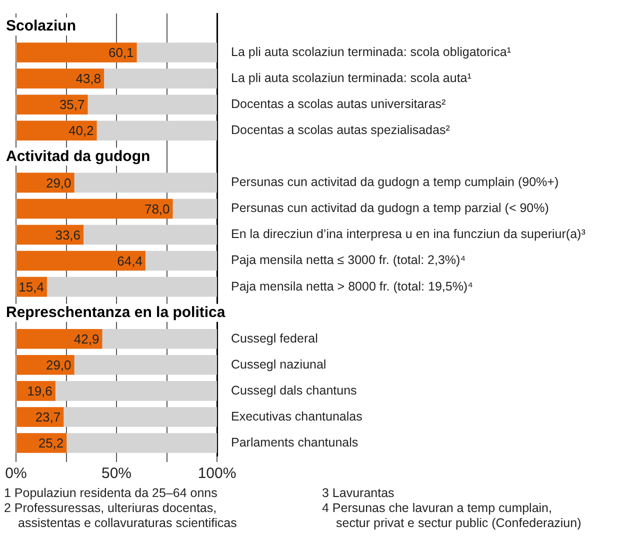  Describe the element at coordinates (351, 78) in the screenshot. I see `y-tick-label: La pli auta scolaziun terminada: scola auta¹` at that location.